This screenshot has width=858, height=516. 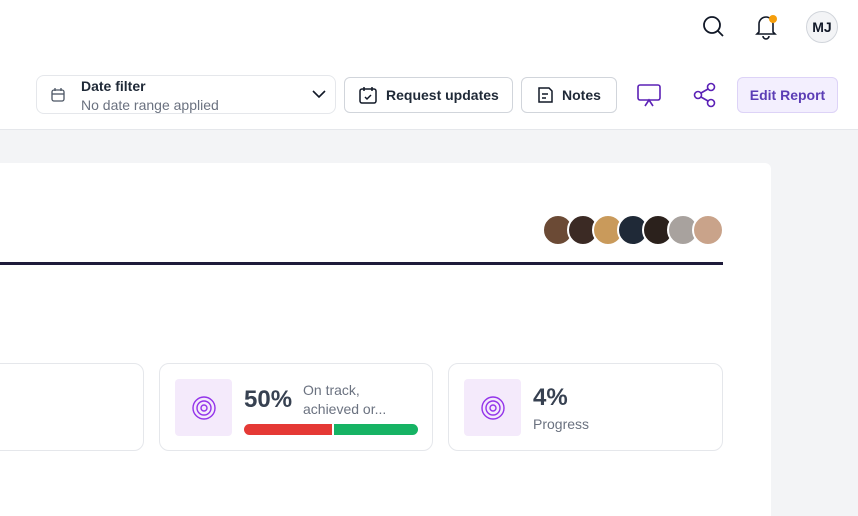 I want to click on request-updates-button: Request updates, so click(x=428, y=95).